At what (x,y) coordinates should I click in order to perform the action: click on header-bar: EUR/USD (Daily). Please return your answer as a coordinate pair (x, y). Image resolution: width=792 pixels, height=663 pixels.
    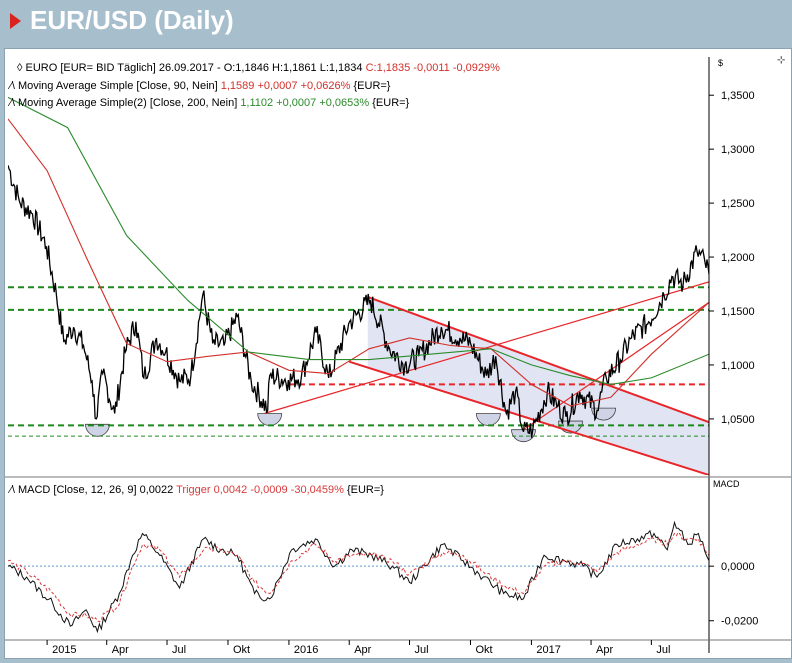
    Looking at the image, I should click on (396, 22).